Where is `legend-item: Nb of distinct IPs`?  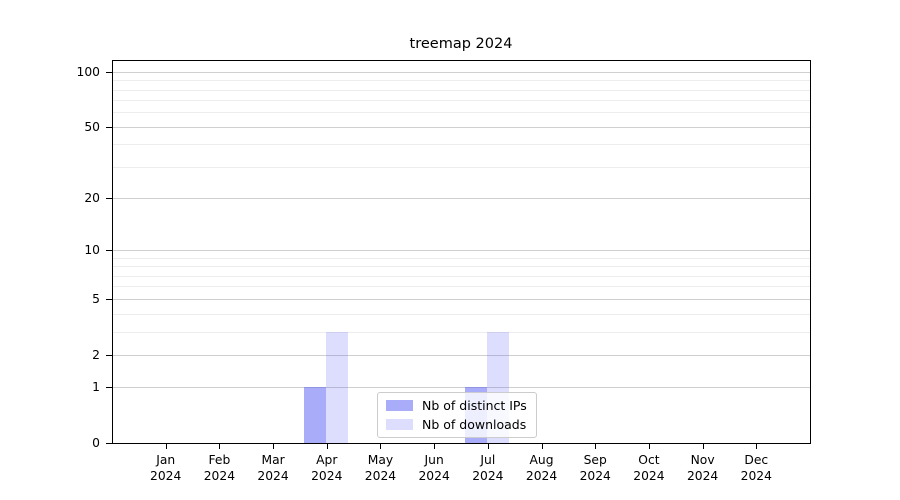
legend-item: Nb of distinct IPs is located at coordinates (456, 405).